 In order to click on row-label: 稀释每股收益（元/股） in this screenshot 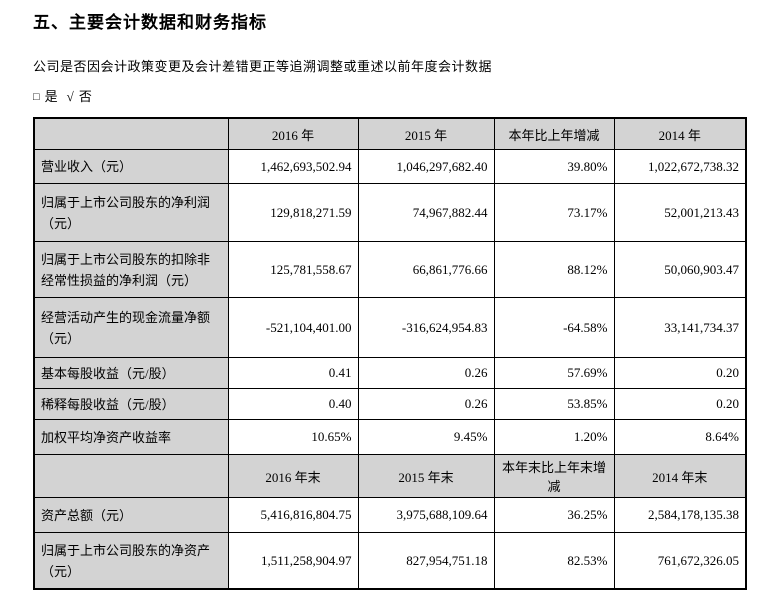, I will do `click(131, 404)`.